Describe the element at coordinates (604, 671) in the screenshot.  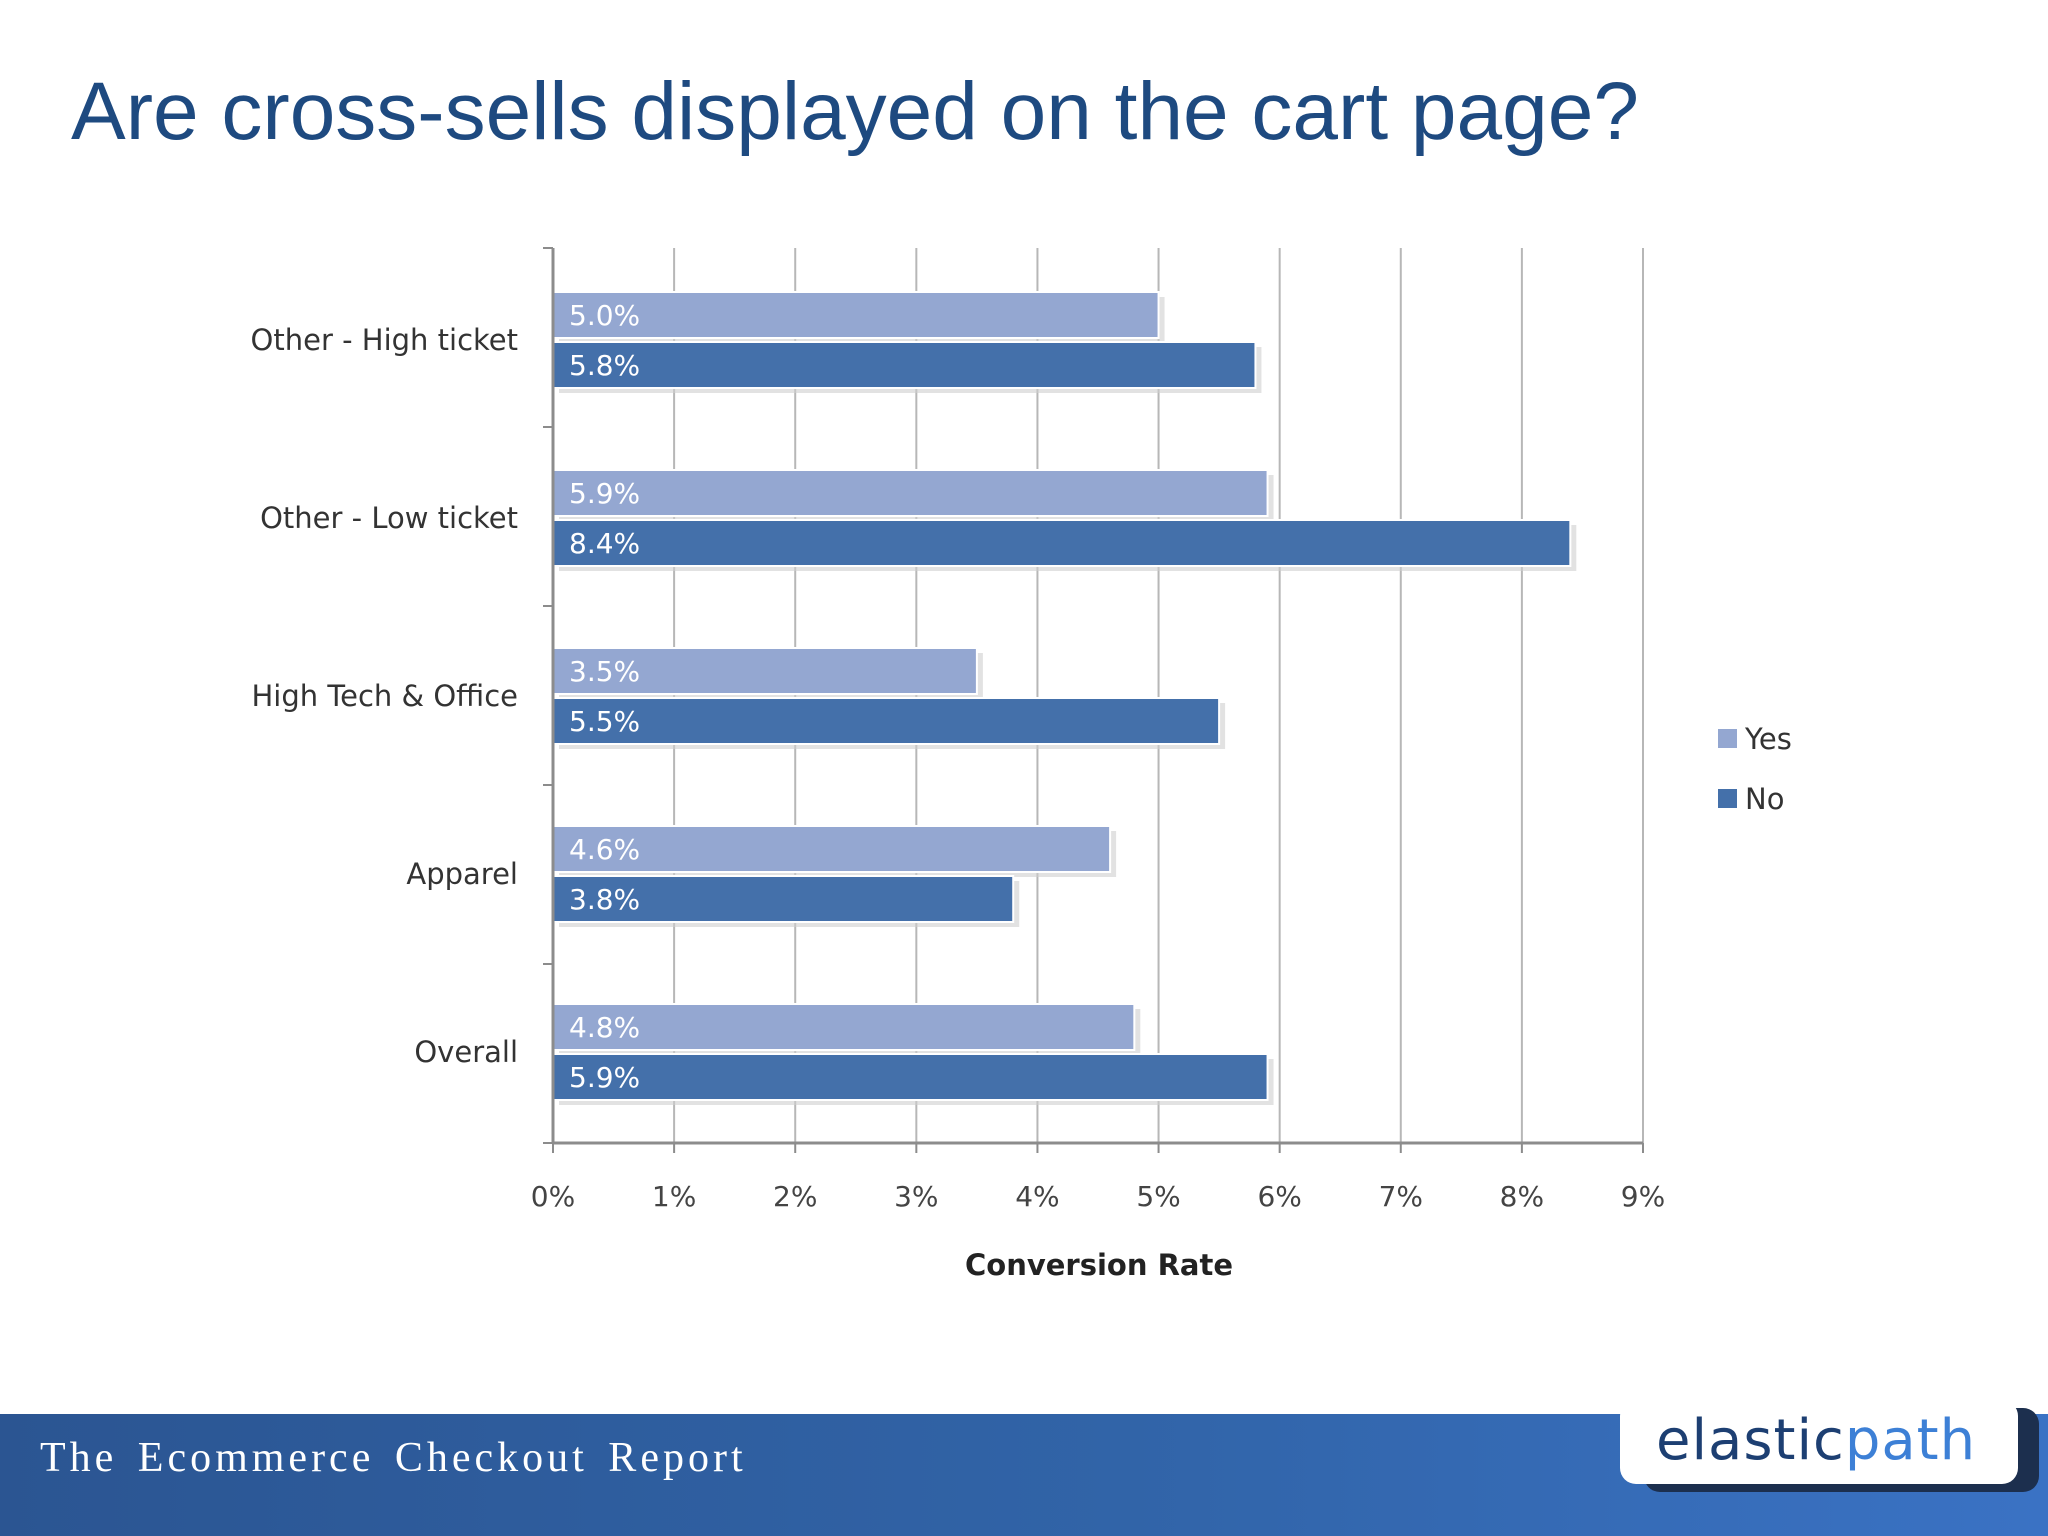
I see `bar-value-label: 3.5%` at that location.